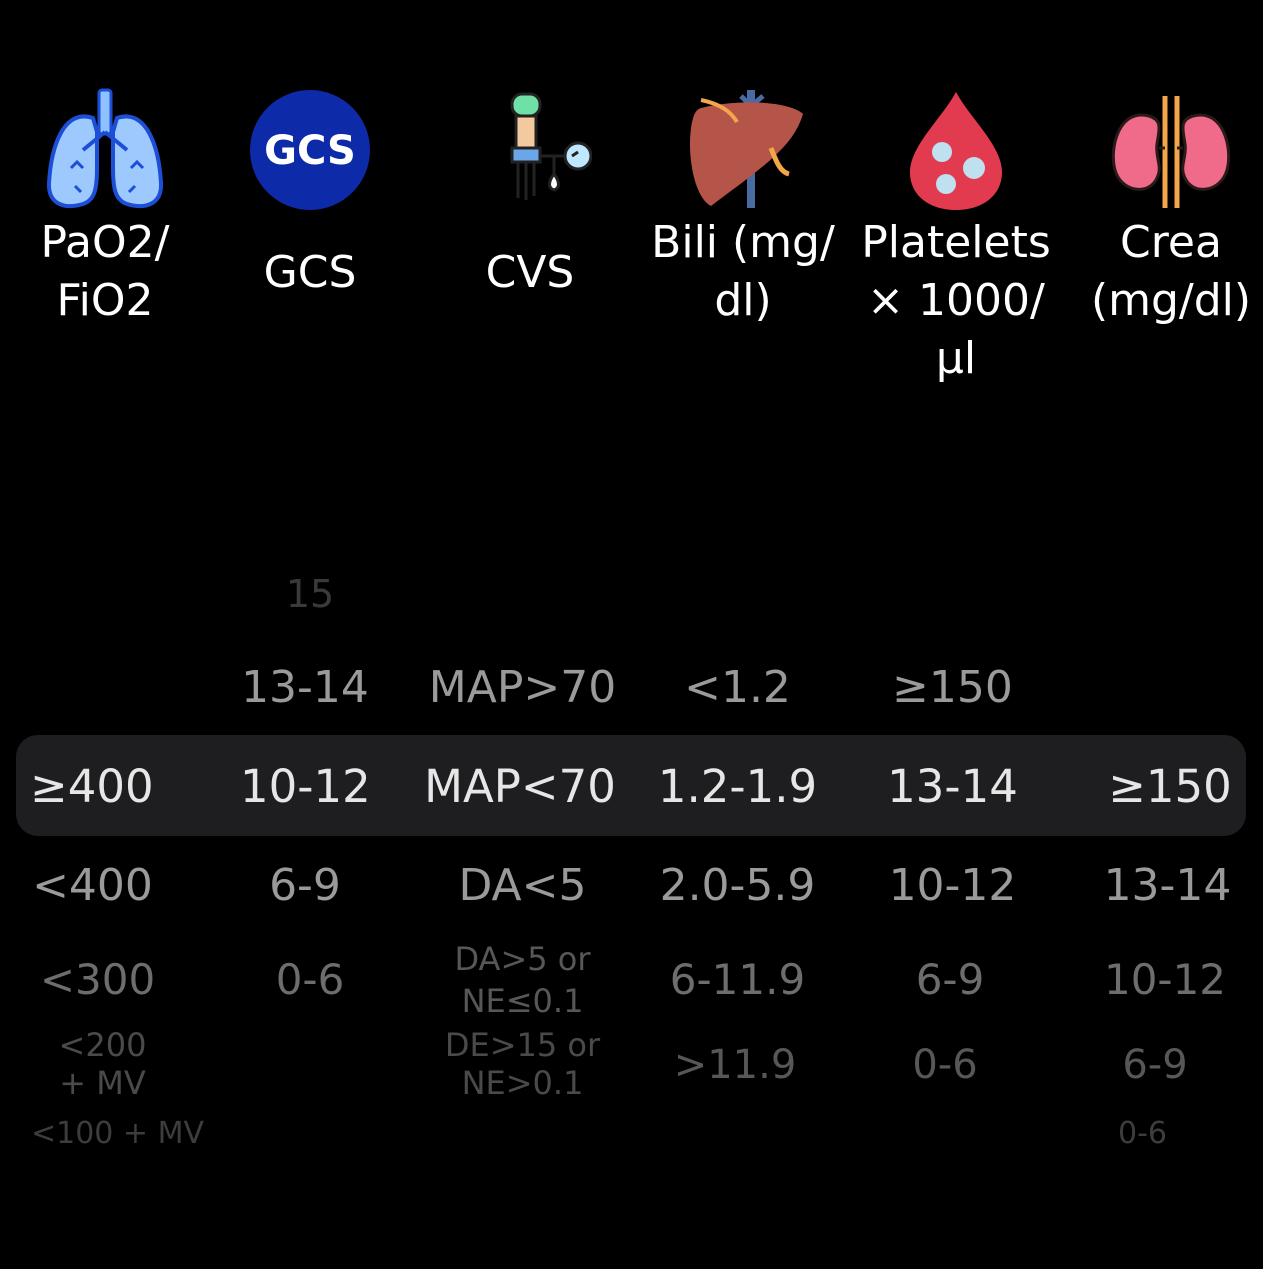 The height and width of the screenshot is (1269, 1263). I want to click on column-label-line-1: Bili (mg/, so click(743, 242).